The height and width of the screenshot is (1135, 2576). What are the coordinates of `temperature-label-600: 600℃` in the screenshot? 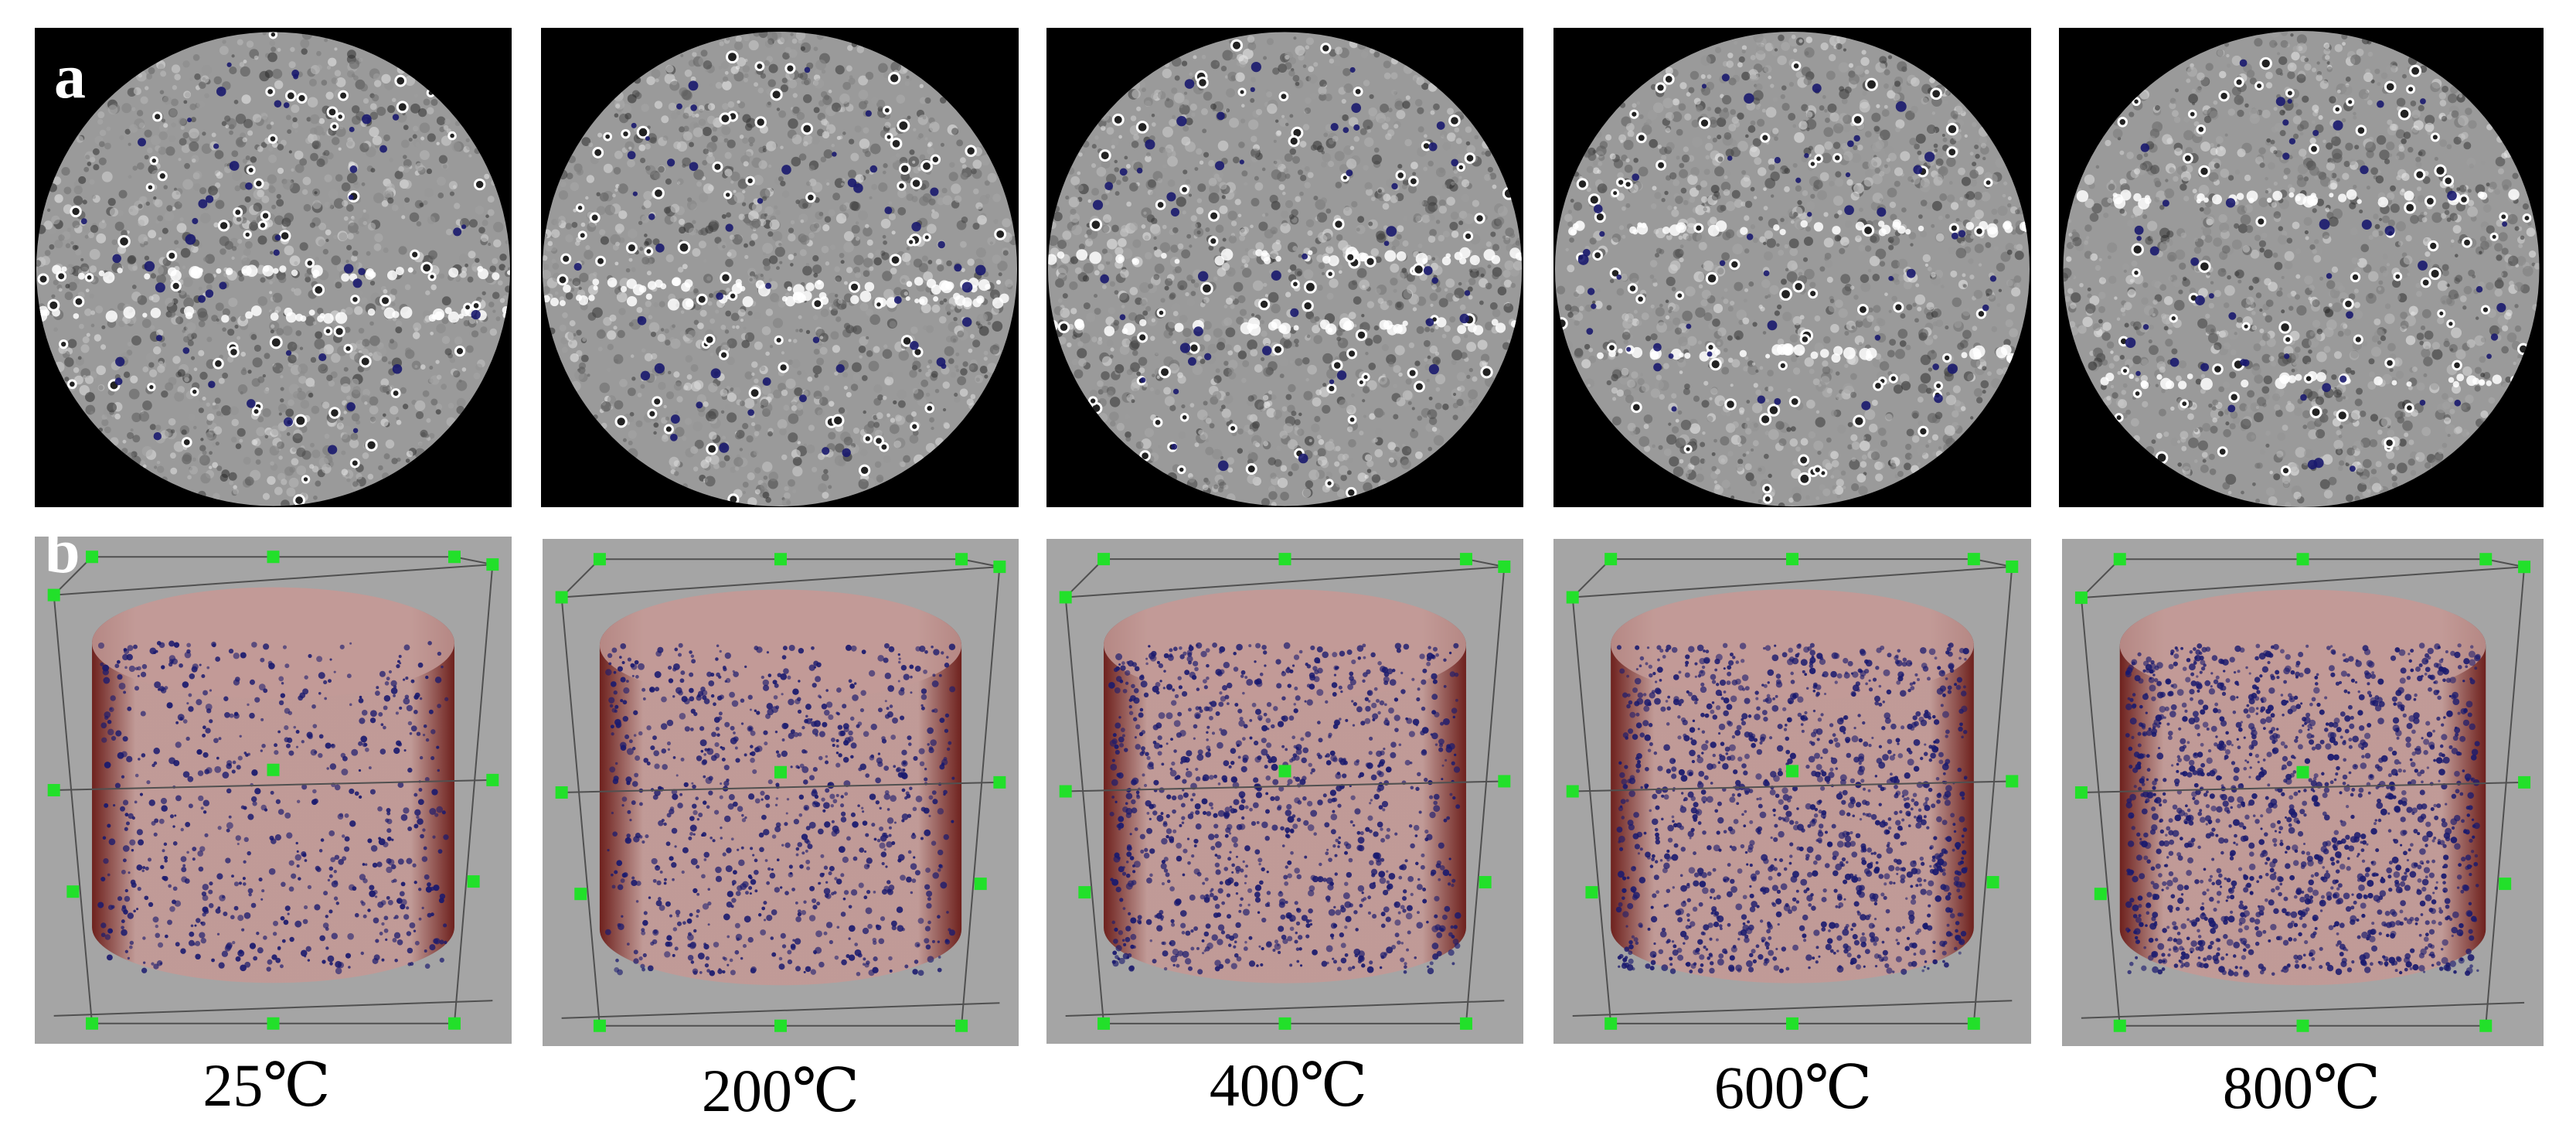 It's located at (1793, 1087).